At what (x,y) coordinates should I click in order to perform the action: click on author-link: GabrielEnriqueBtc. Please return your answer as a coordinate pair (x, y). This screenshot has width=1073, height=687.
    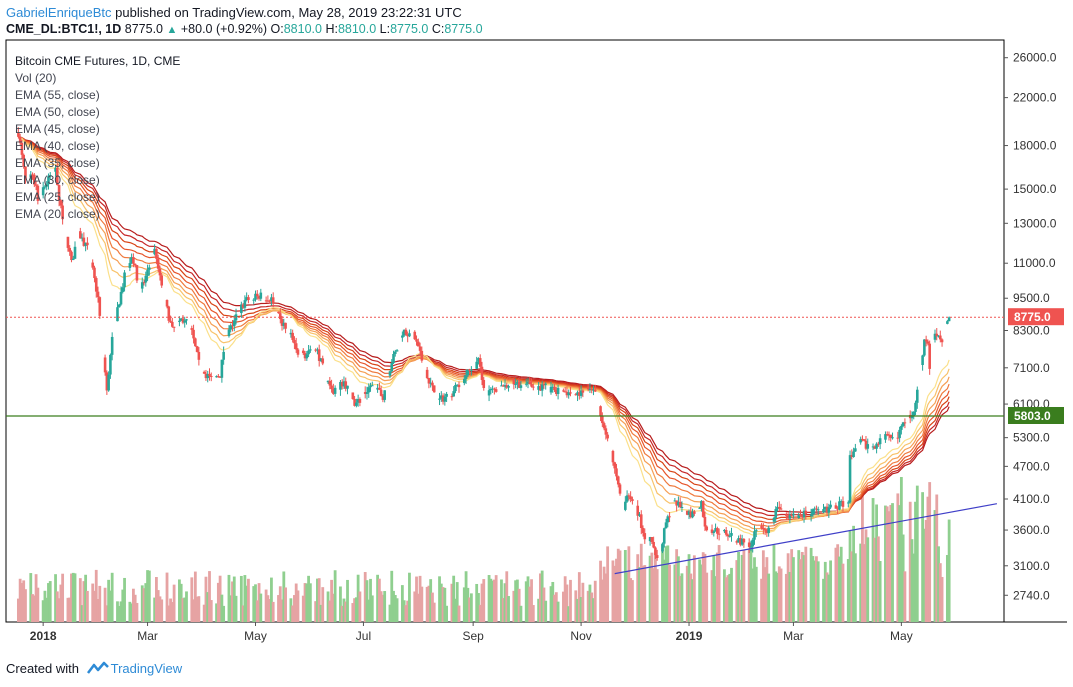
    Looking at the image, I should click on (59, 12).